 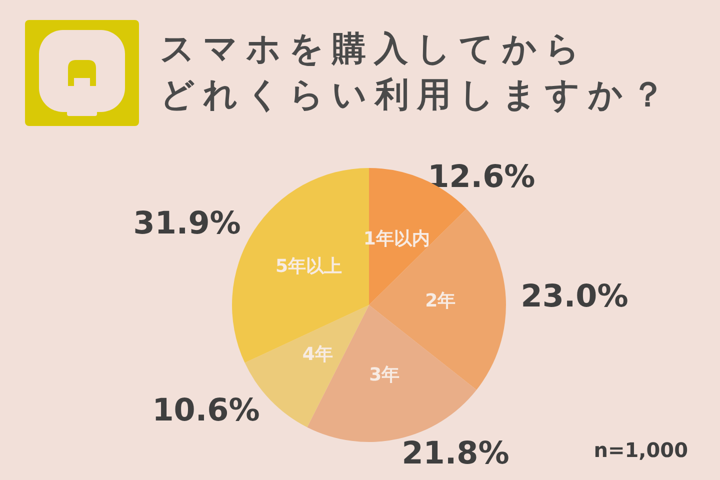 What do you see at coordinates (482, 176) in the screenshot?
I see `data-label: 12.6%` at bounding box center [482, 176].